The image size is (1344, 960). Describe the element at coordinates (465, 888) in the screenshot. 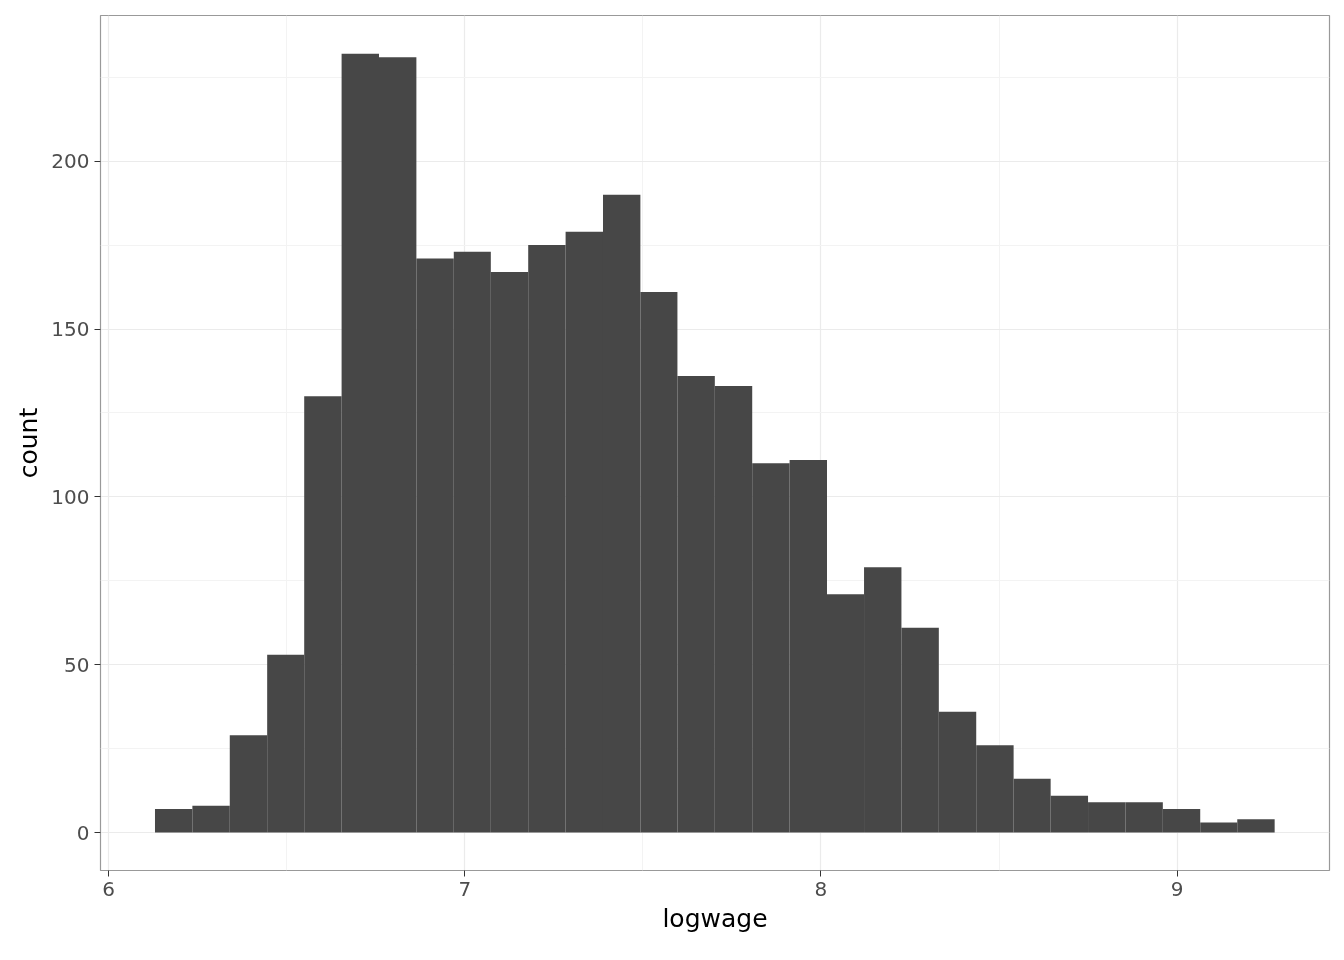

I see `x-tick-label: 7` at that location.